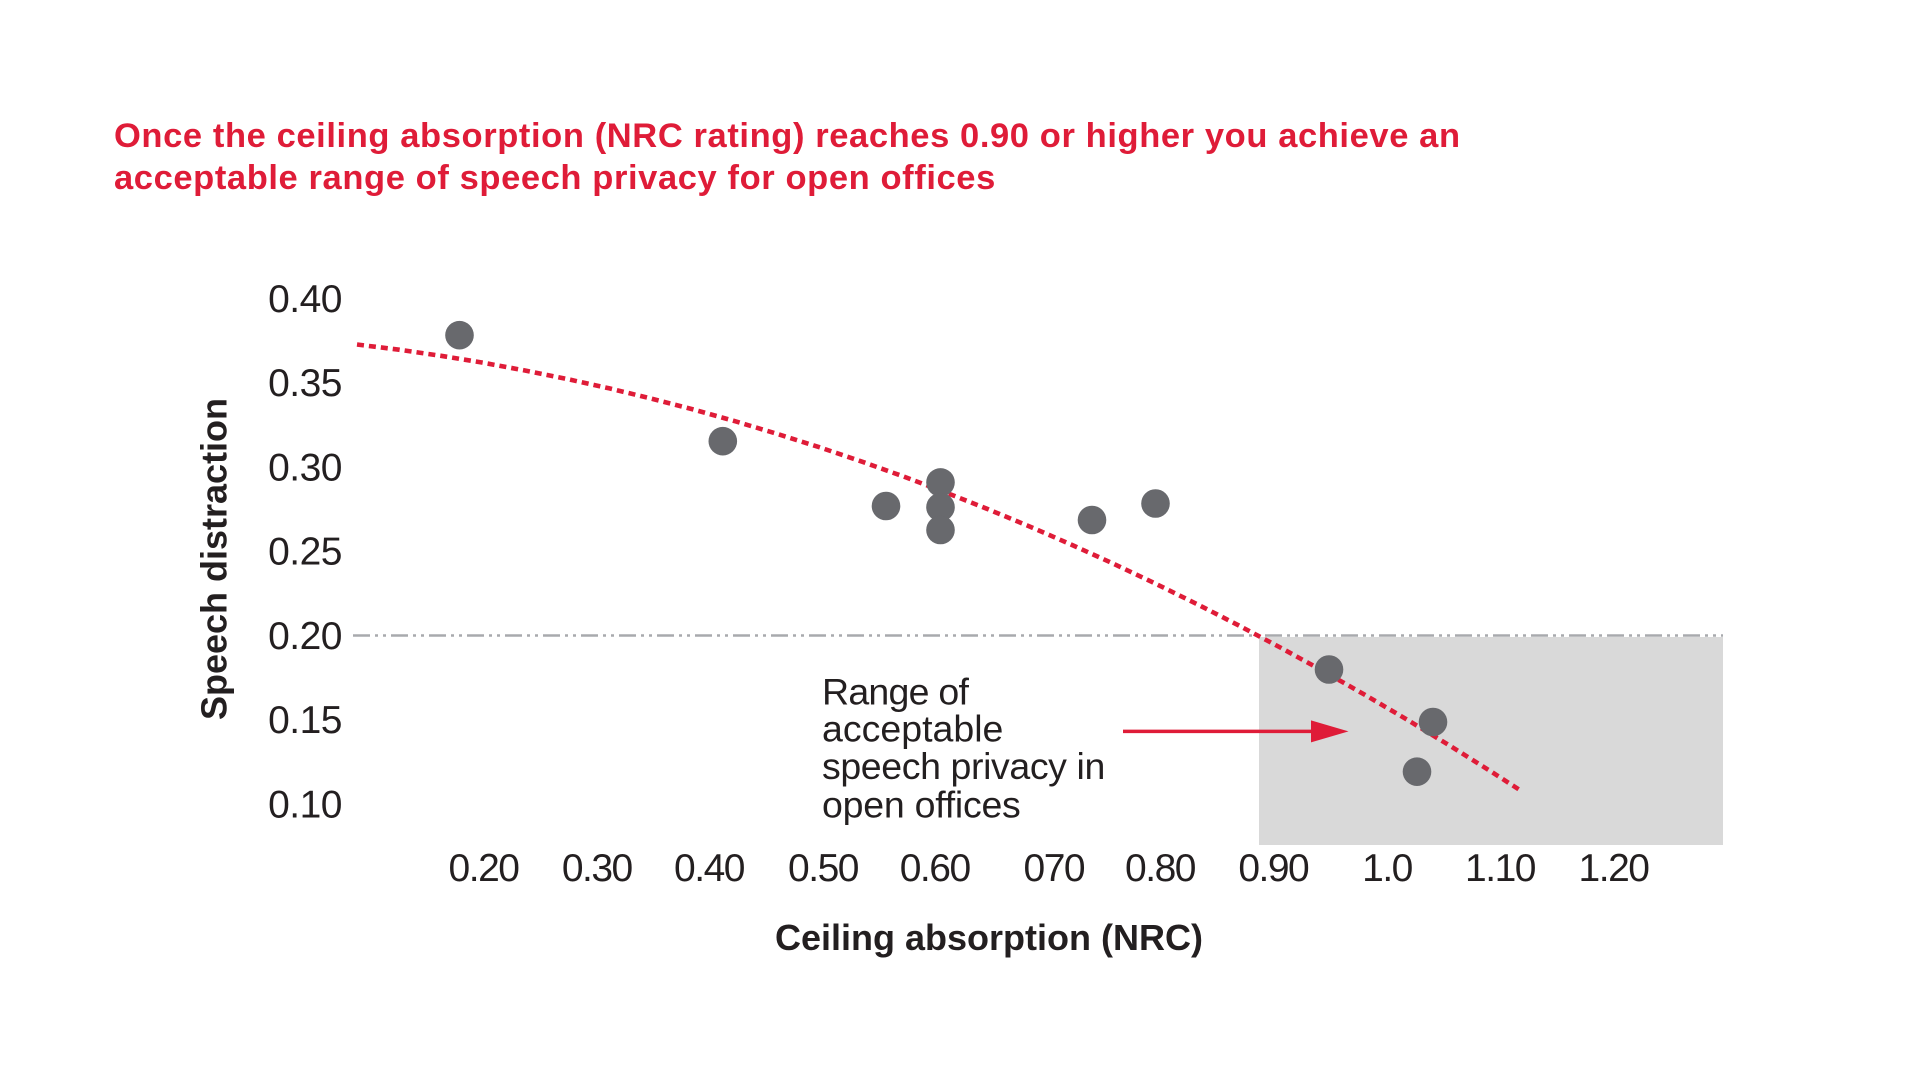 This screenshot has width=1920, height=1080. Describe the element at coordinates (912, 729) in the screenshot. I see `svg-text: acceptable` at that location.